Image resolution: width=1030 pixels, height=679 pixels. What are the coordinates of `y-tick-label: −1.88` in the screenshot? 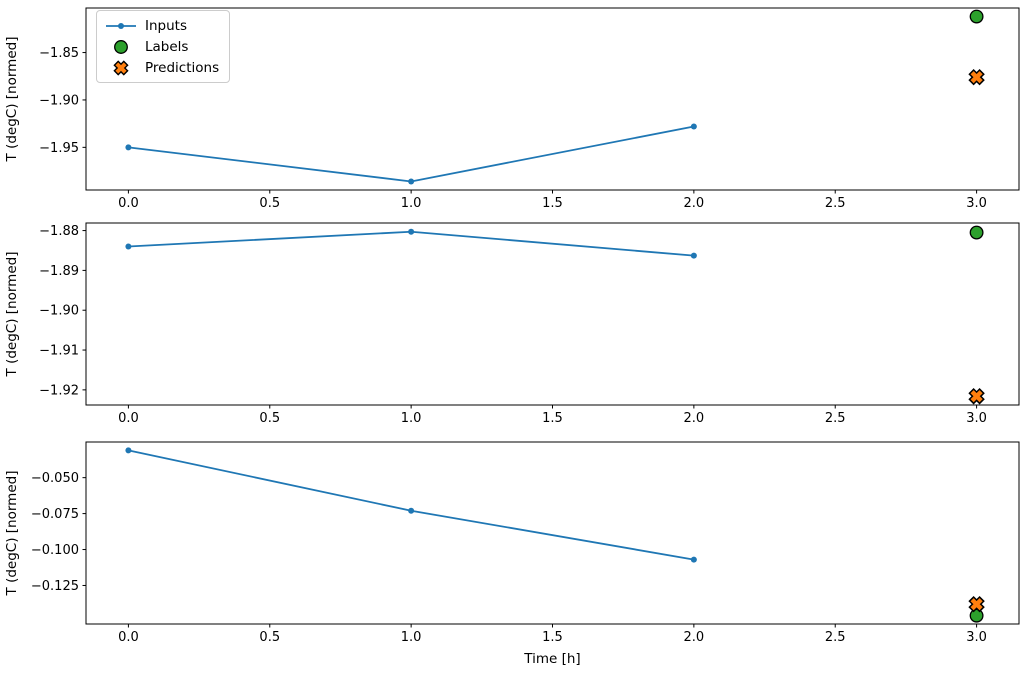 It's located at (59, 231).